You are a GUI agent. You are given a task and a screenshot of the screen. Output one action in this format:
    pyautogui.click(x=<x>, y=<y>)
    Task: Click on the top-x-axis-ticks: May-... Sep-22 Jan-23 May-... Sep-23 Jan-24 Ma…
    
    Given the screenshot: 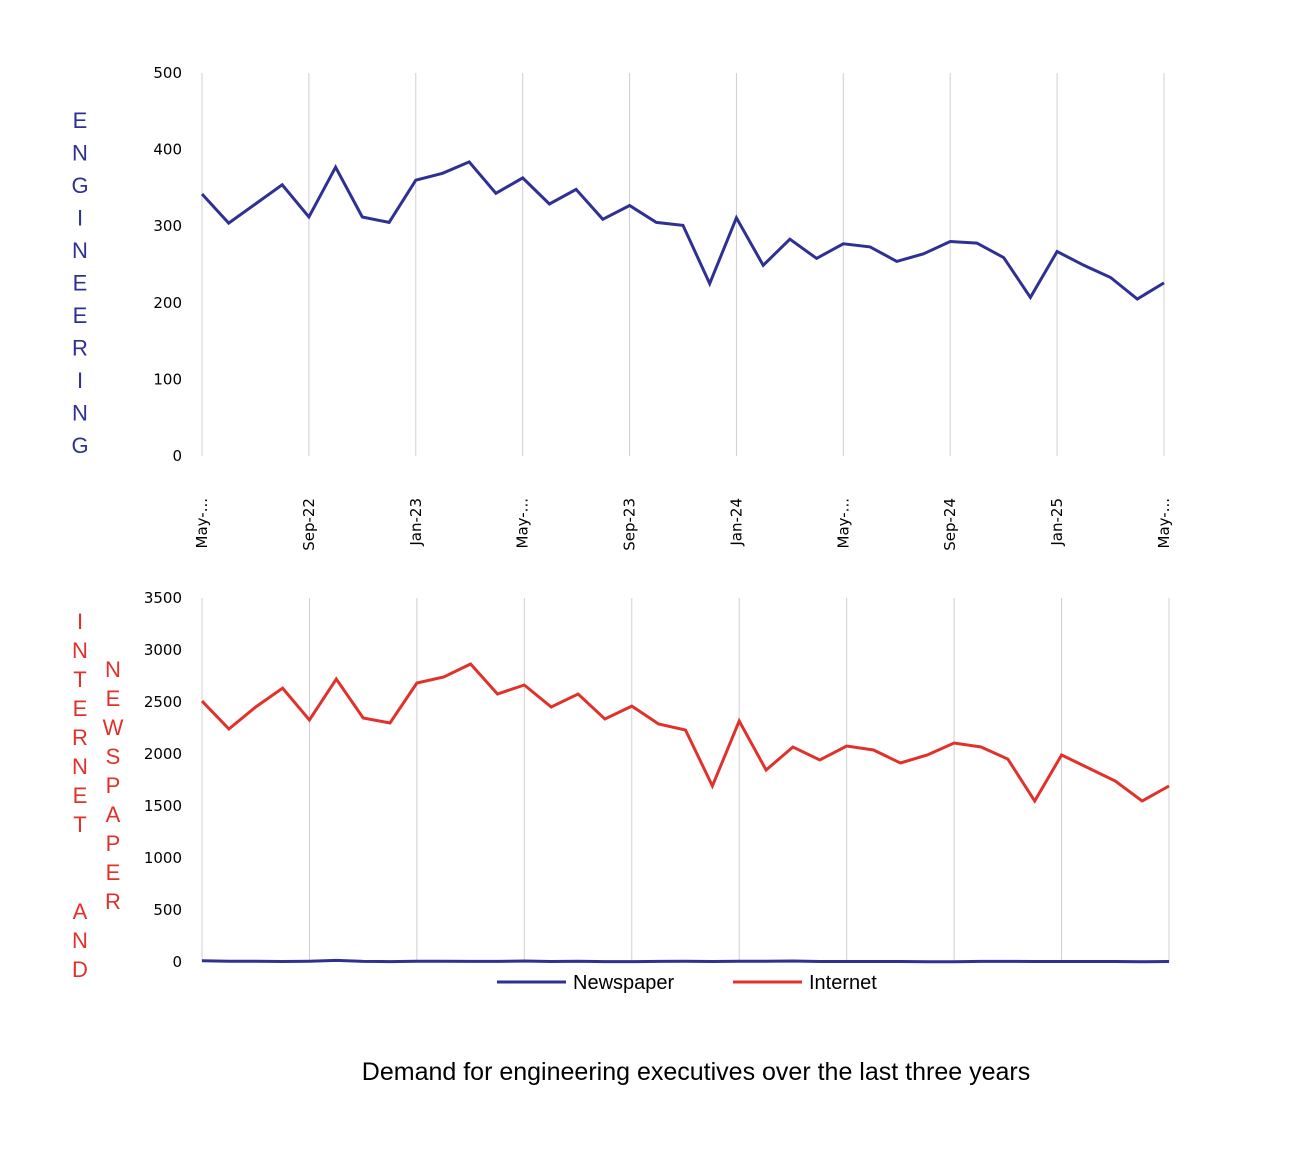 What is the action you would take?
    pyautogui.click(x=683, y=524)
    